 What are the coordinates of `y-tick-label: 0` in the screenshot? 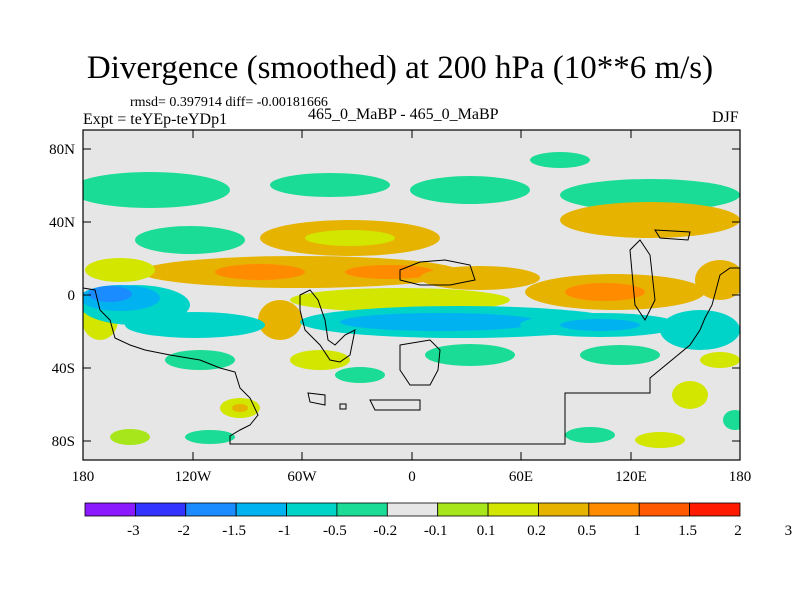 It's located at (72, 296).